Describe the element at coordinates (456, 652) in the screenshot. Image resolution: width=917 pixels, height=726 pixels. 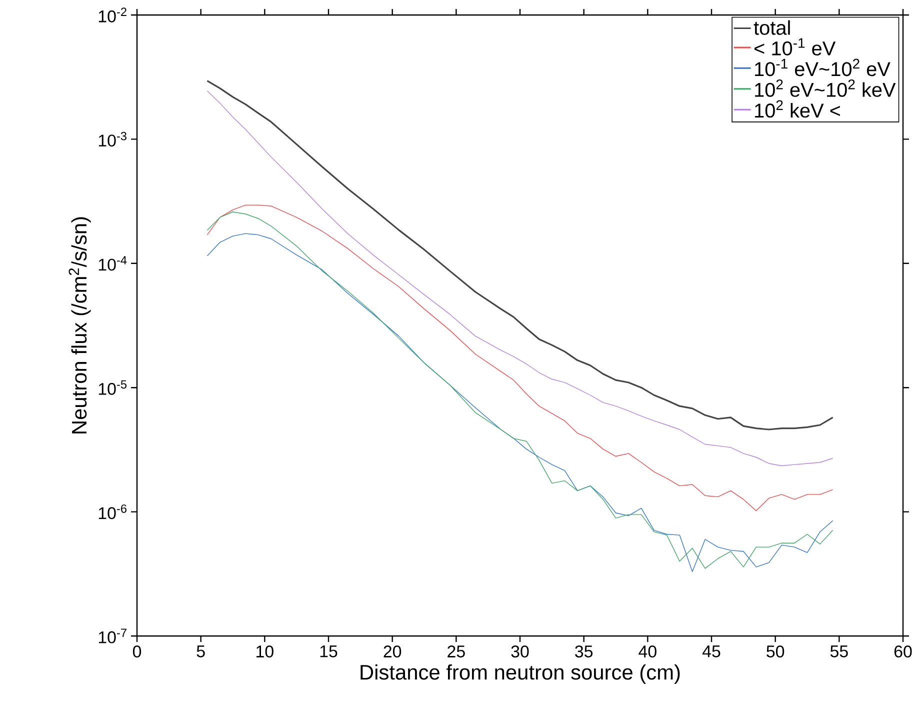
I see `x-tick-label: 25` at that location.